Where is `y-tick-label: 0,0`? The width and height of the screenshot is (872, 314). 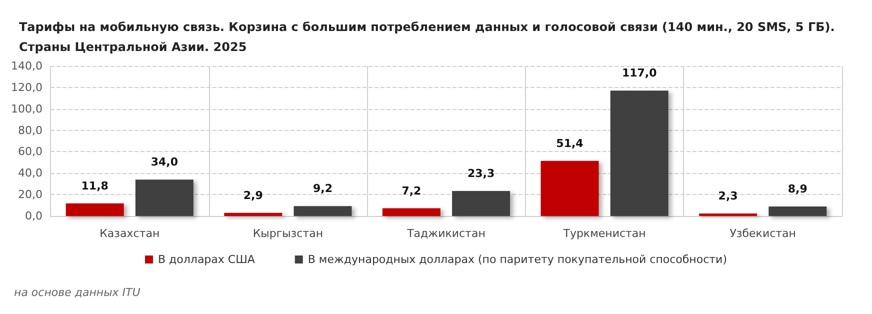 y-tick-label: 0,0 is located at coordinates (33, 216).